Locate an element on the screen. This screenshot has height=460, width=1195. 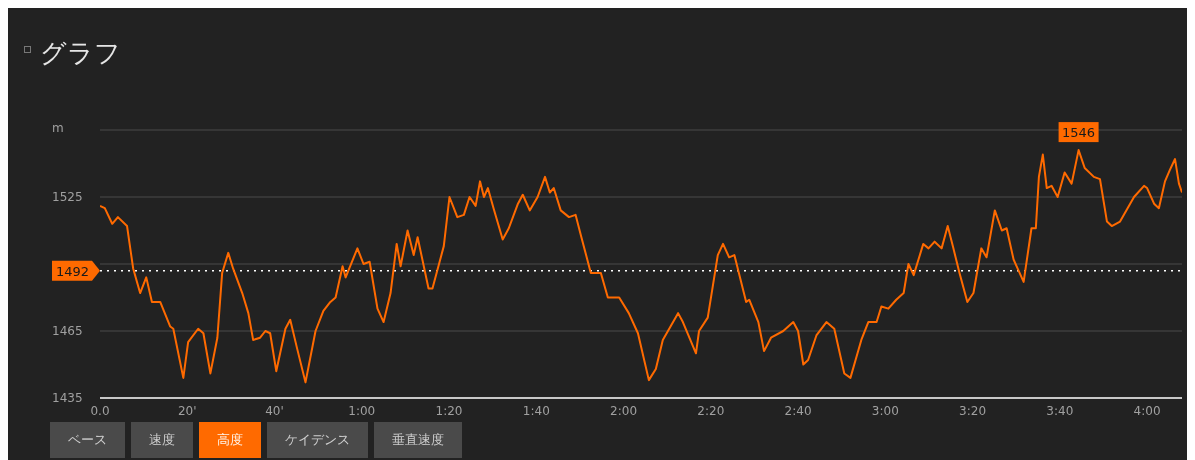
x-tick-label: 2:20 is located at coordinates (711, 410).